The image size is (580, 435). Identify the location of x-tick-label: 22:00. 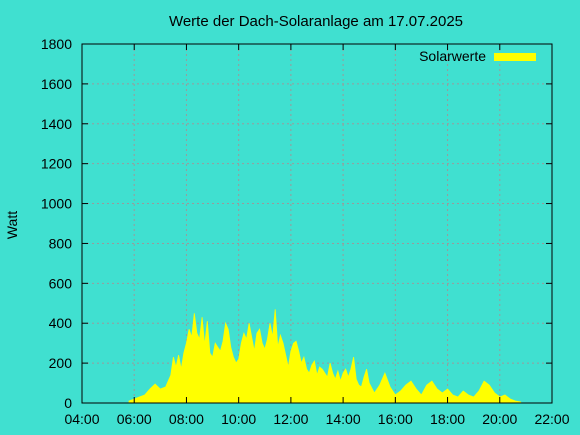
(551, 419).